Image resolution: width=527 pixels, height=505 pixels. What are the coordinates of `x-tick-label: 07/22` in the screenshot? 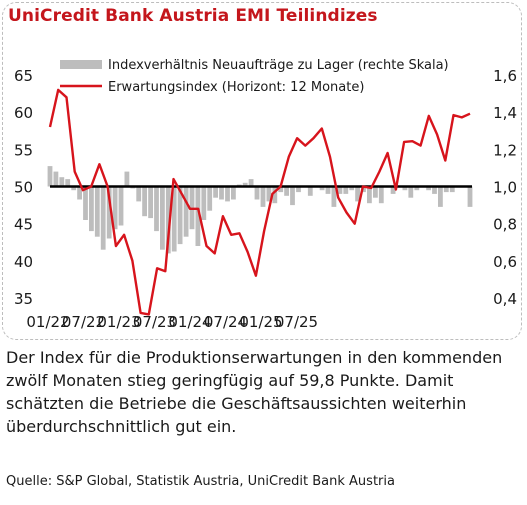 It's located at (83, 322).